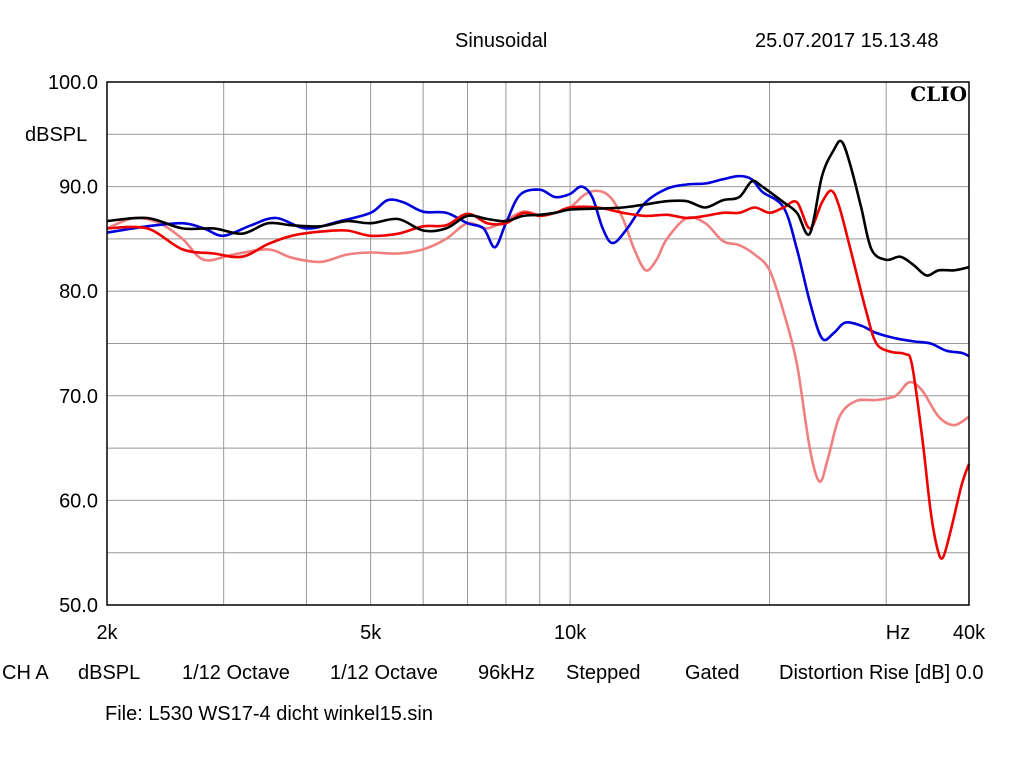 This screenshot has height=768, width=1024. I want to click on x-tick-label: 40k, so click(969, 633).